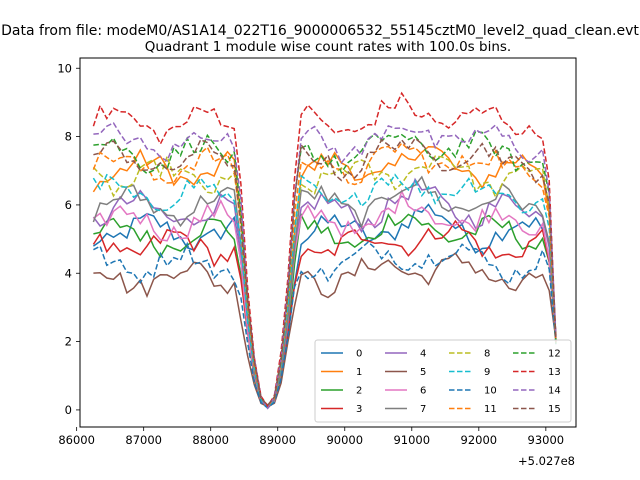 This screenshot has width=640, height=480. I want to click on y-tick-label: 6, so click(68, 205).